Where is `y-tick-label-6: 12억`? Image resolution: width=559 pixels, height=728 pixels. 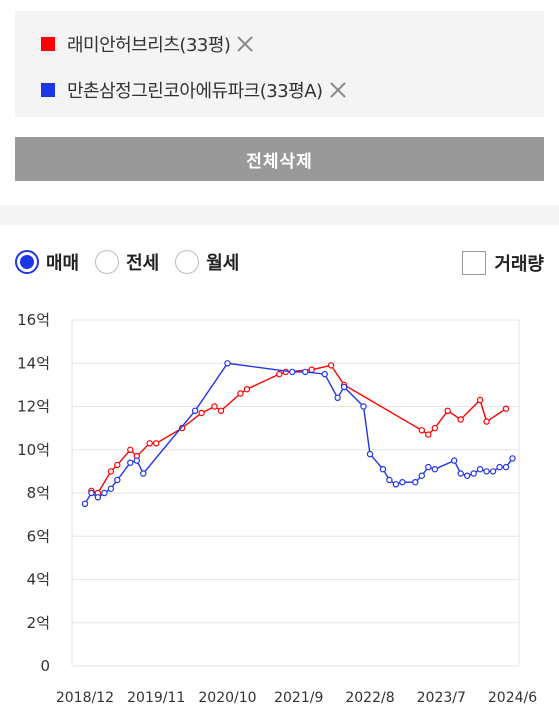 y-tick-label-6: 12억 is located at coordinates (33, 407).